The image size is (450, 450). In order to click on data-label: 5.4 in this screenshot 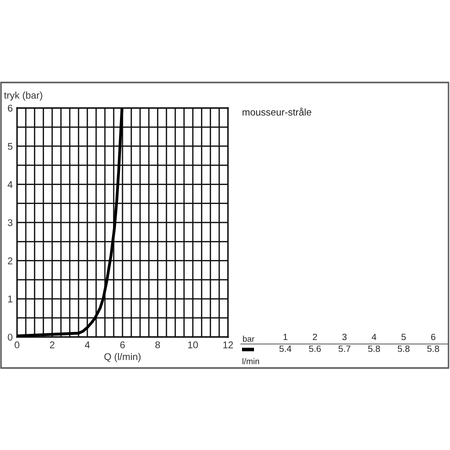, I will do `click(285, 349)`.